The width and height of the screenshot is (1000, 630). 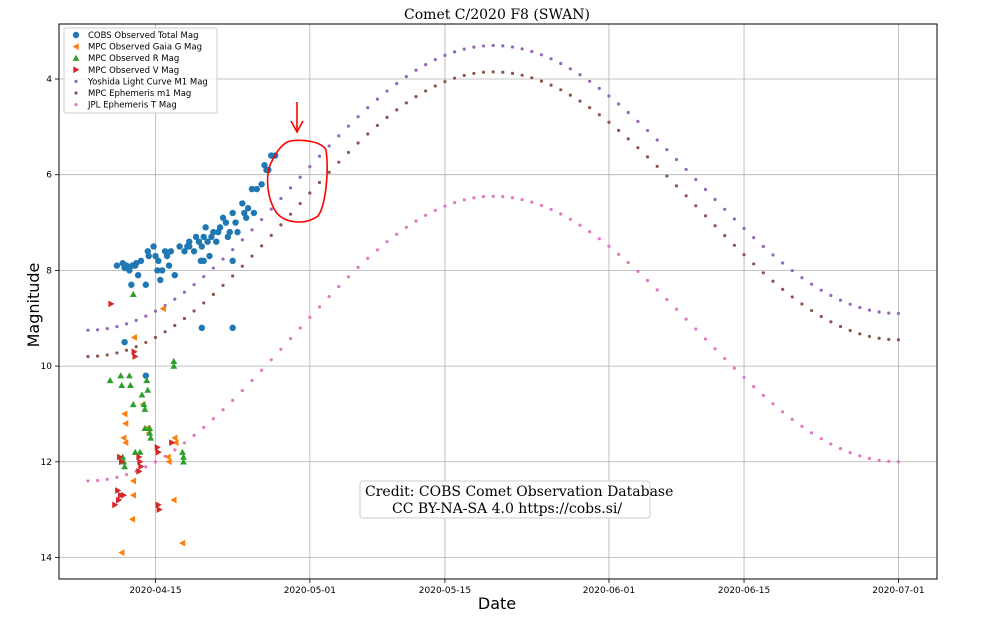 I want to click on highlight-annotation, so click(x=297, y=162).